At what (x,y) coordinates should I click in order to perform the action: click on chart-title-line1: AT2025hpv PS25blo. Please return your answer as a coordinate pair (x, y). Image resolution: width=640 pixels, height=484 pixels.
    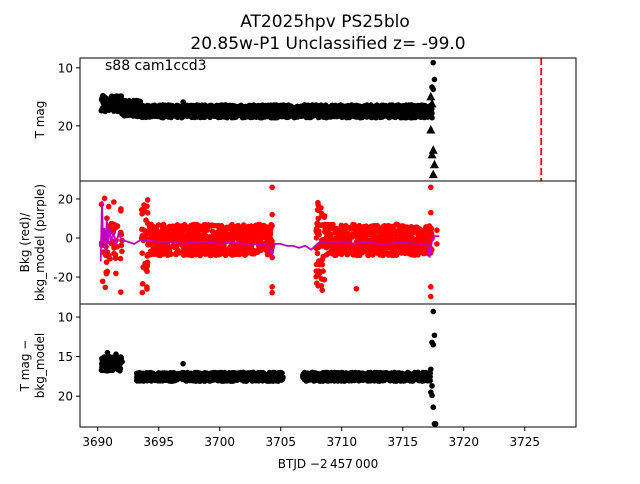
    Looking at the image, I should click on (325, 22).